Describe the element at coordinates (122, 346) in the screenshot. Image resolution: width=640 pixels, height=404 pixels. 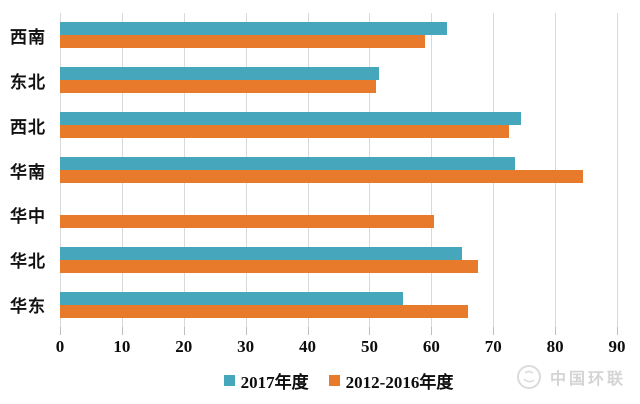
I see `x-axis-tick-label: 10` at that location.